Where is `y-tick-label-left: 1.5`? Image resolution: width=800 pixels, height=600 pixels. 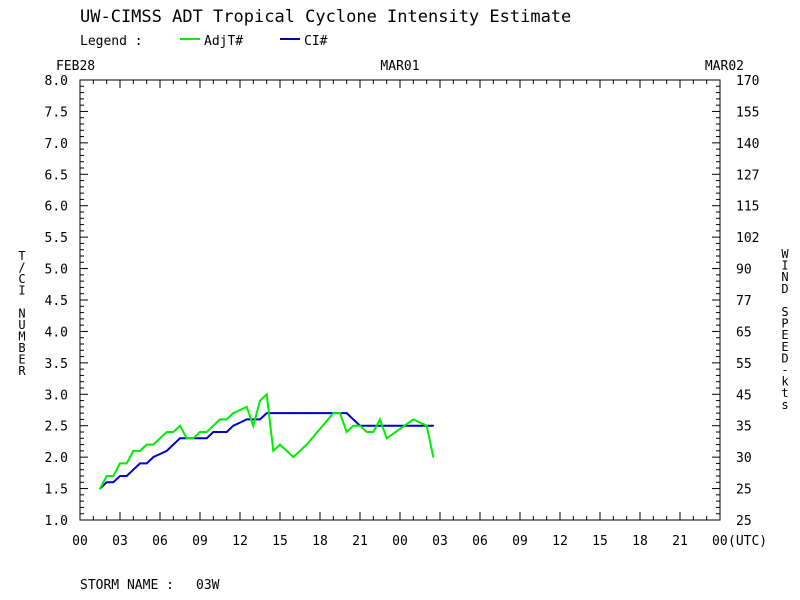 y-tick-label-left: 1.5 is located at coordinates (56, 490).